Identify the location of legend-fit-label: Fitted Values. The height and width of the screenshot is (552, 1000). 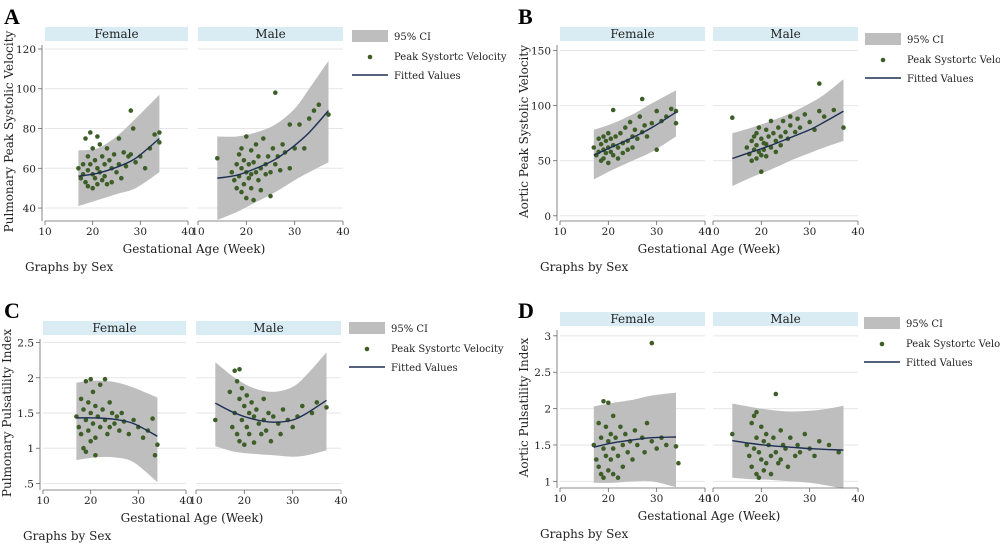
(424, 368).